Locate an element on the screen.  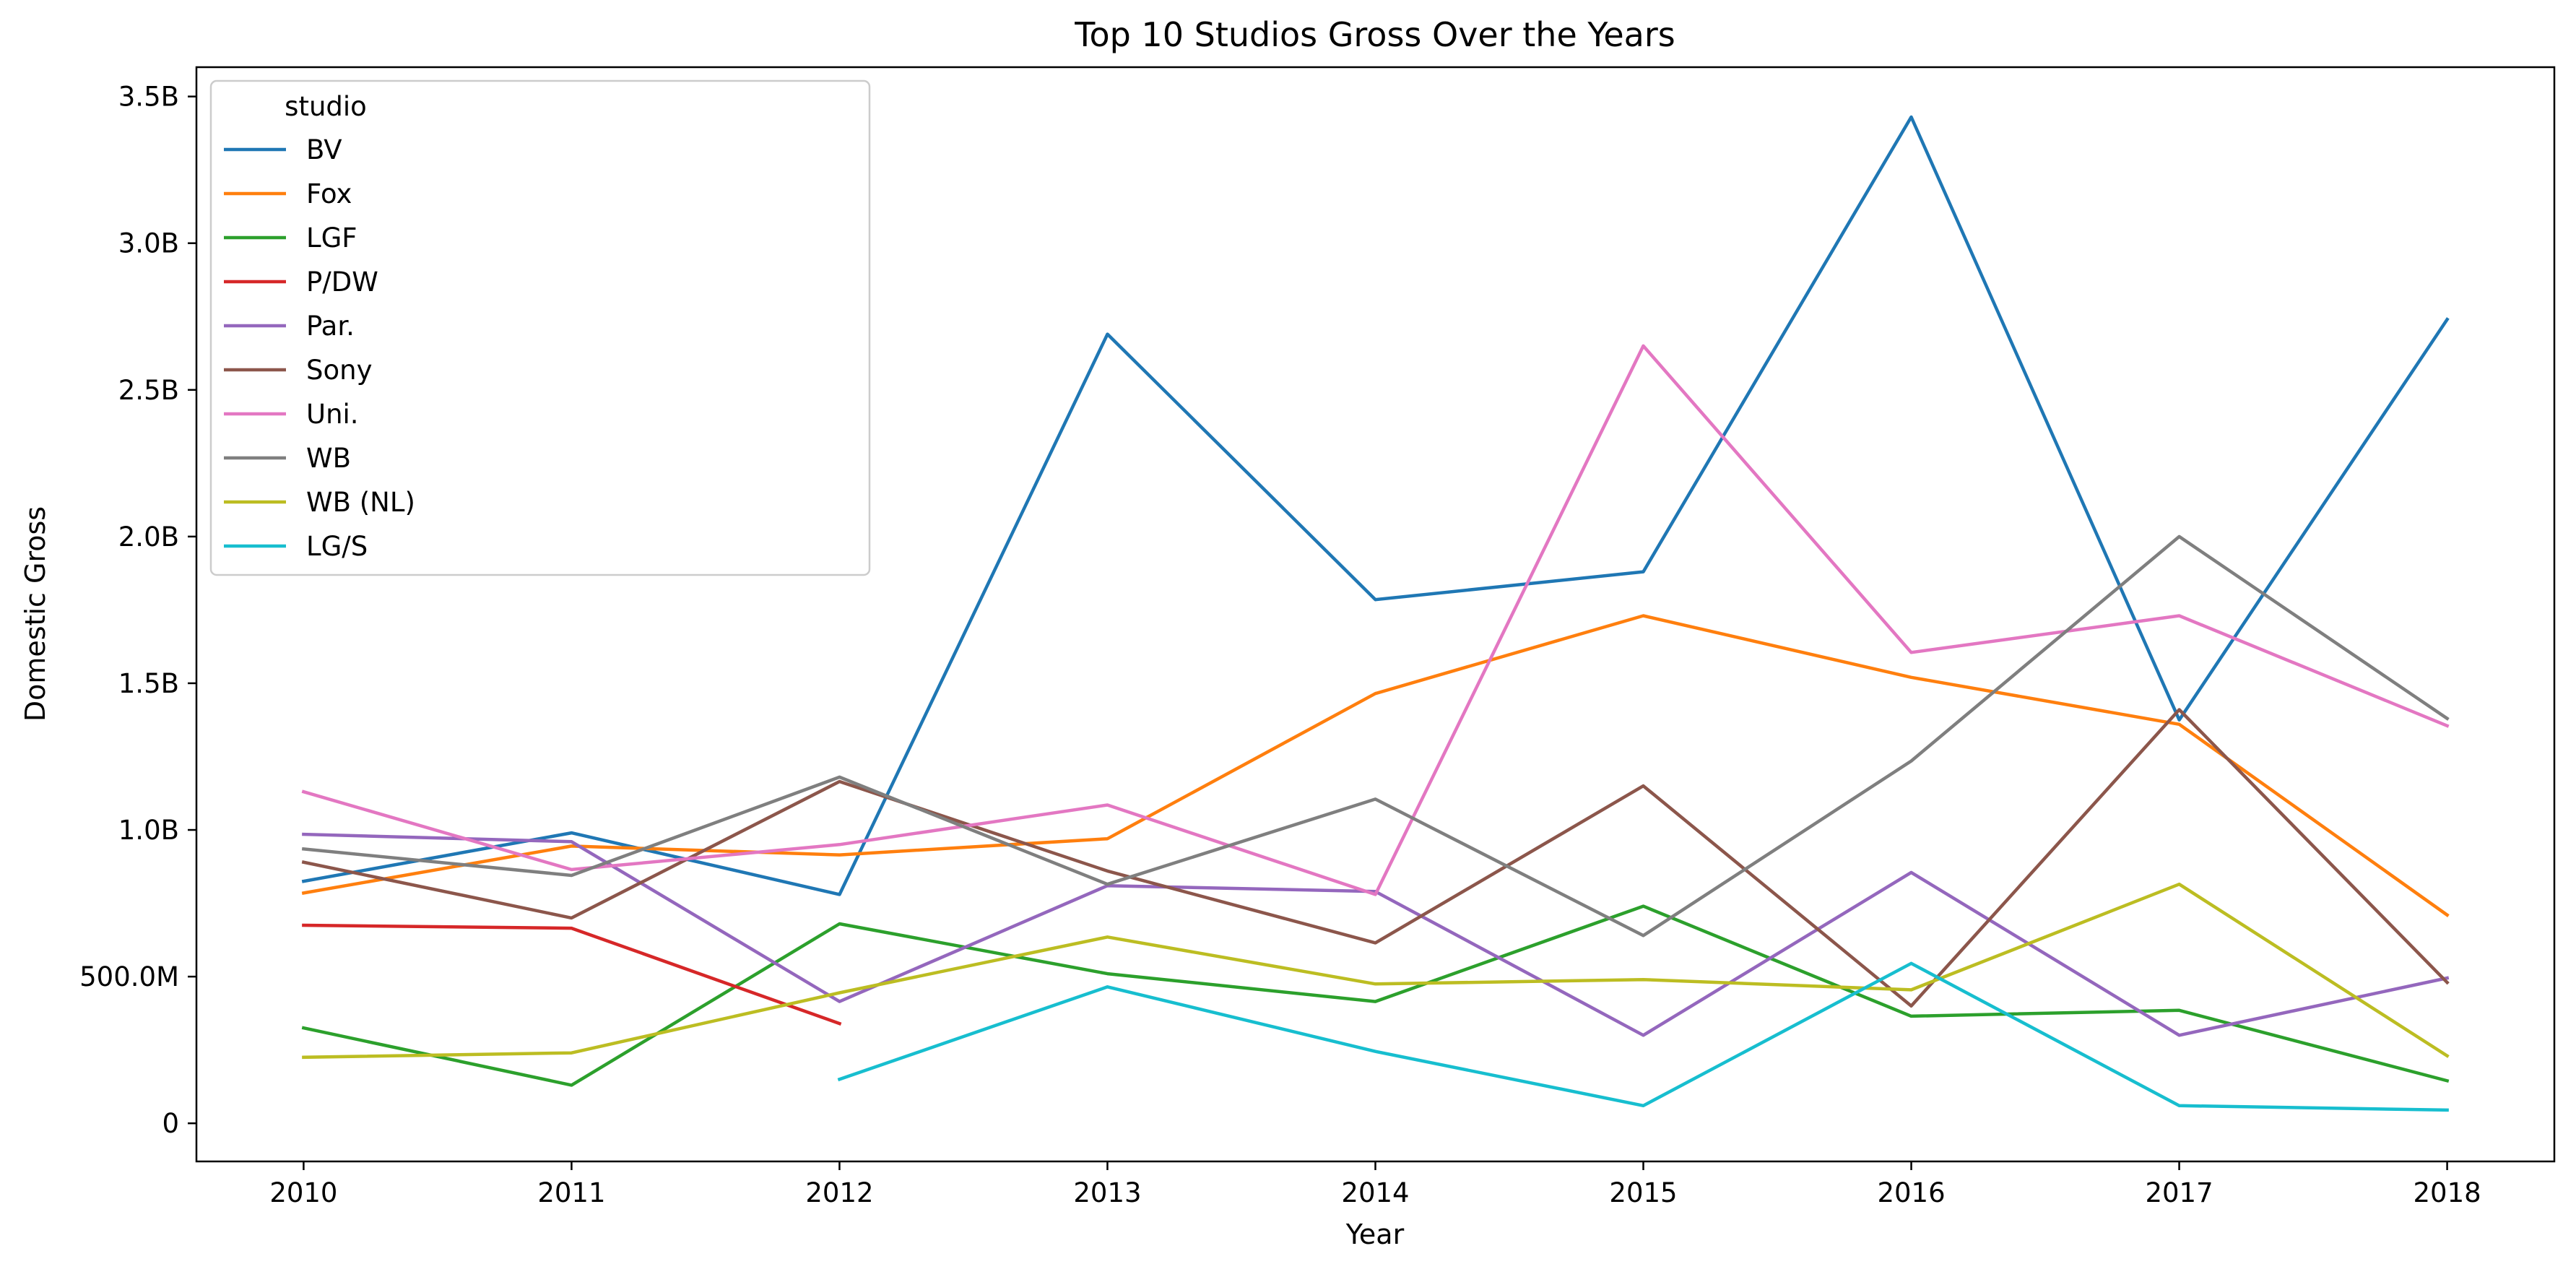
legend-label: Uni. is located at coordinates (332, 414).